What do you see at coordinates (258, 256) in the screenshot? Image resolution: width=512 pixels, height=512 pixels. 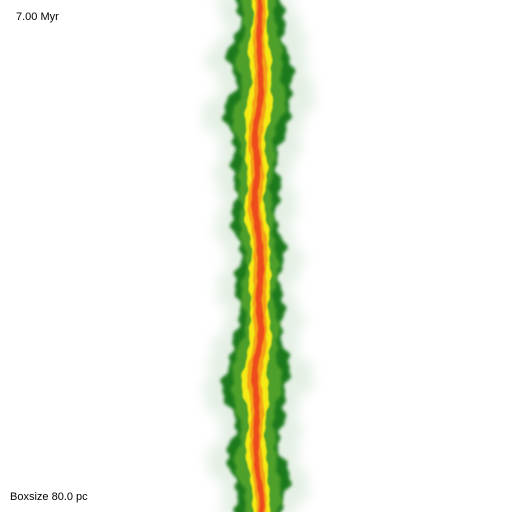 I see `filament-core` at bounding box center [258, 256].